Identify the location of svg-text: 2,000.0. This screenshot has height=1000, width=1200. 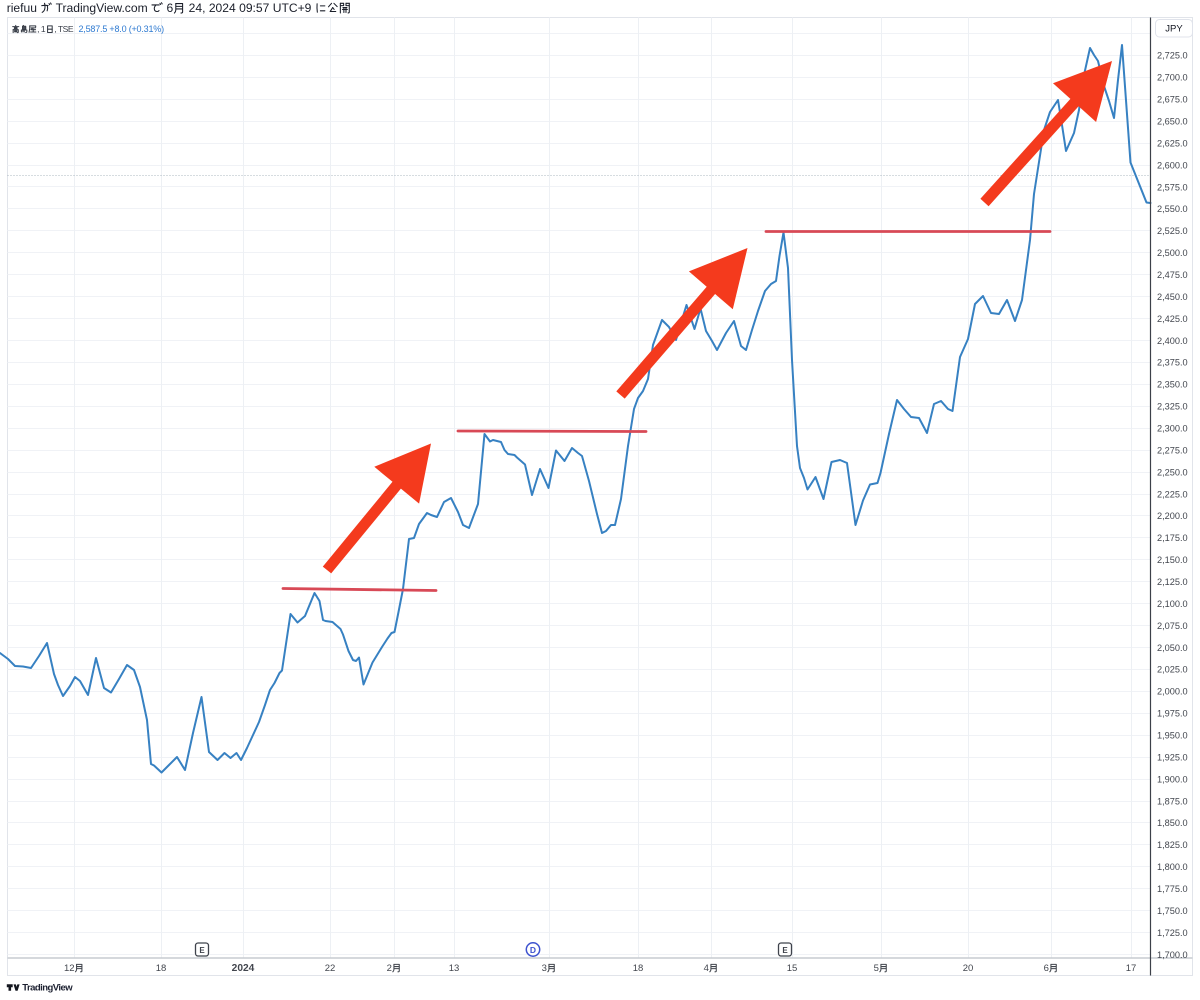
(1172, 692).